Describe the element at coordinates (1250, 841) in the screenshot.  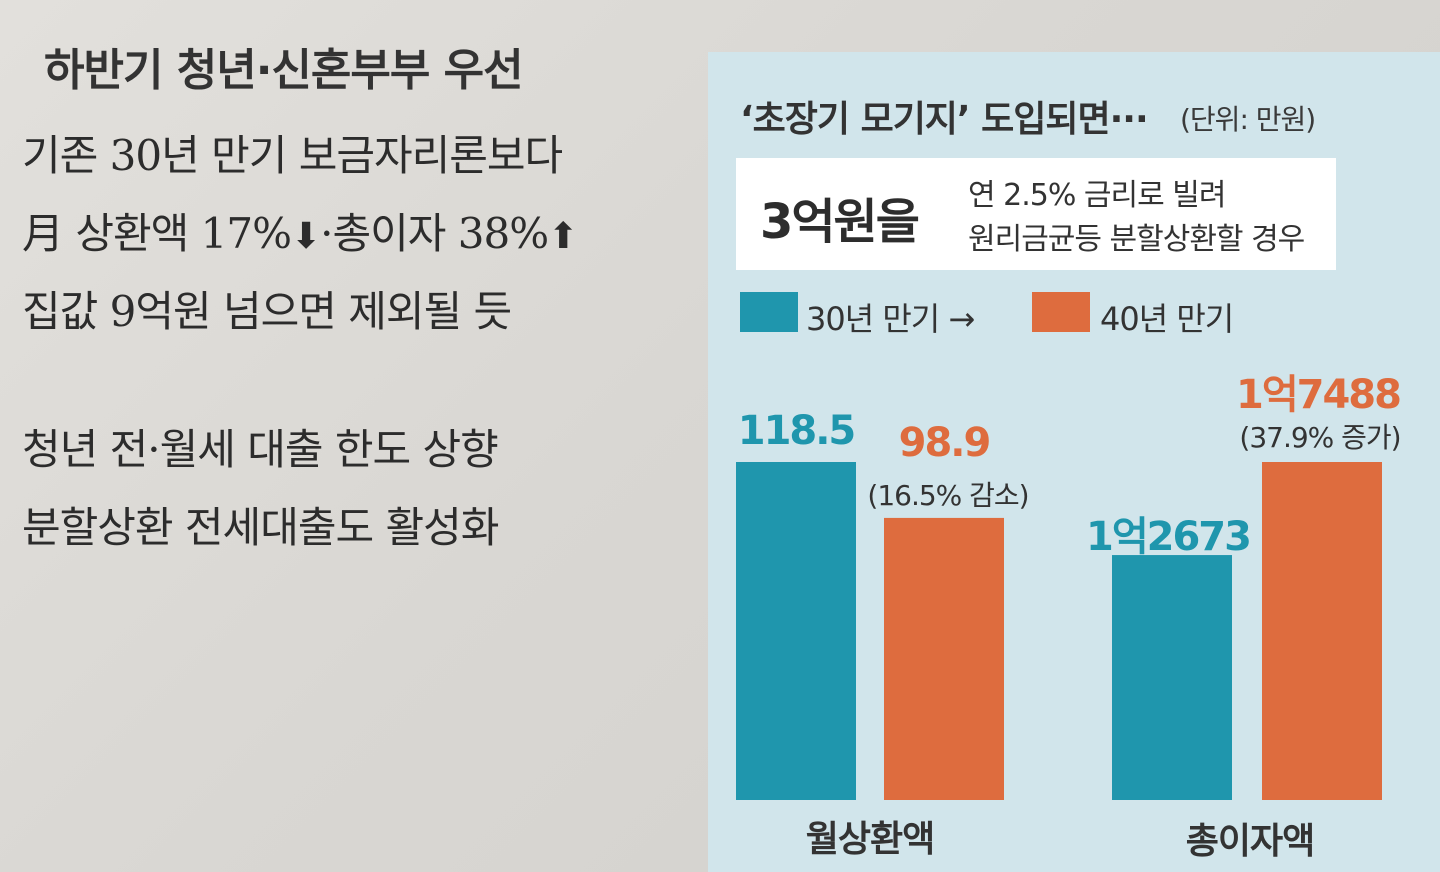
I see `category-label-interest: 총이자액` at that location.